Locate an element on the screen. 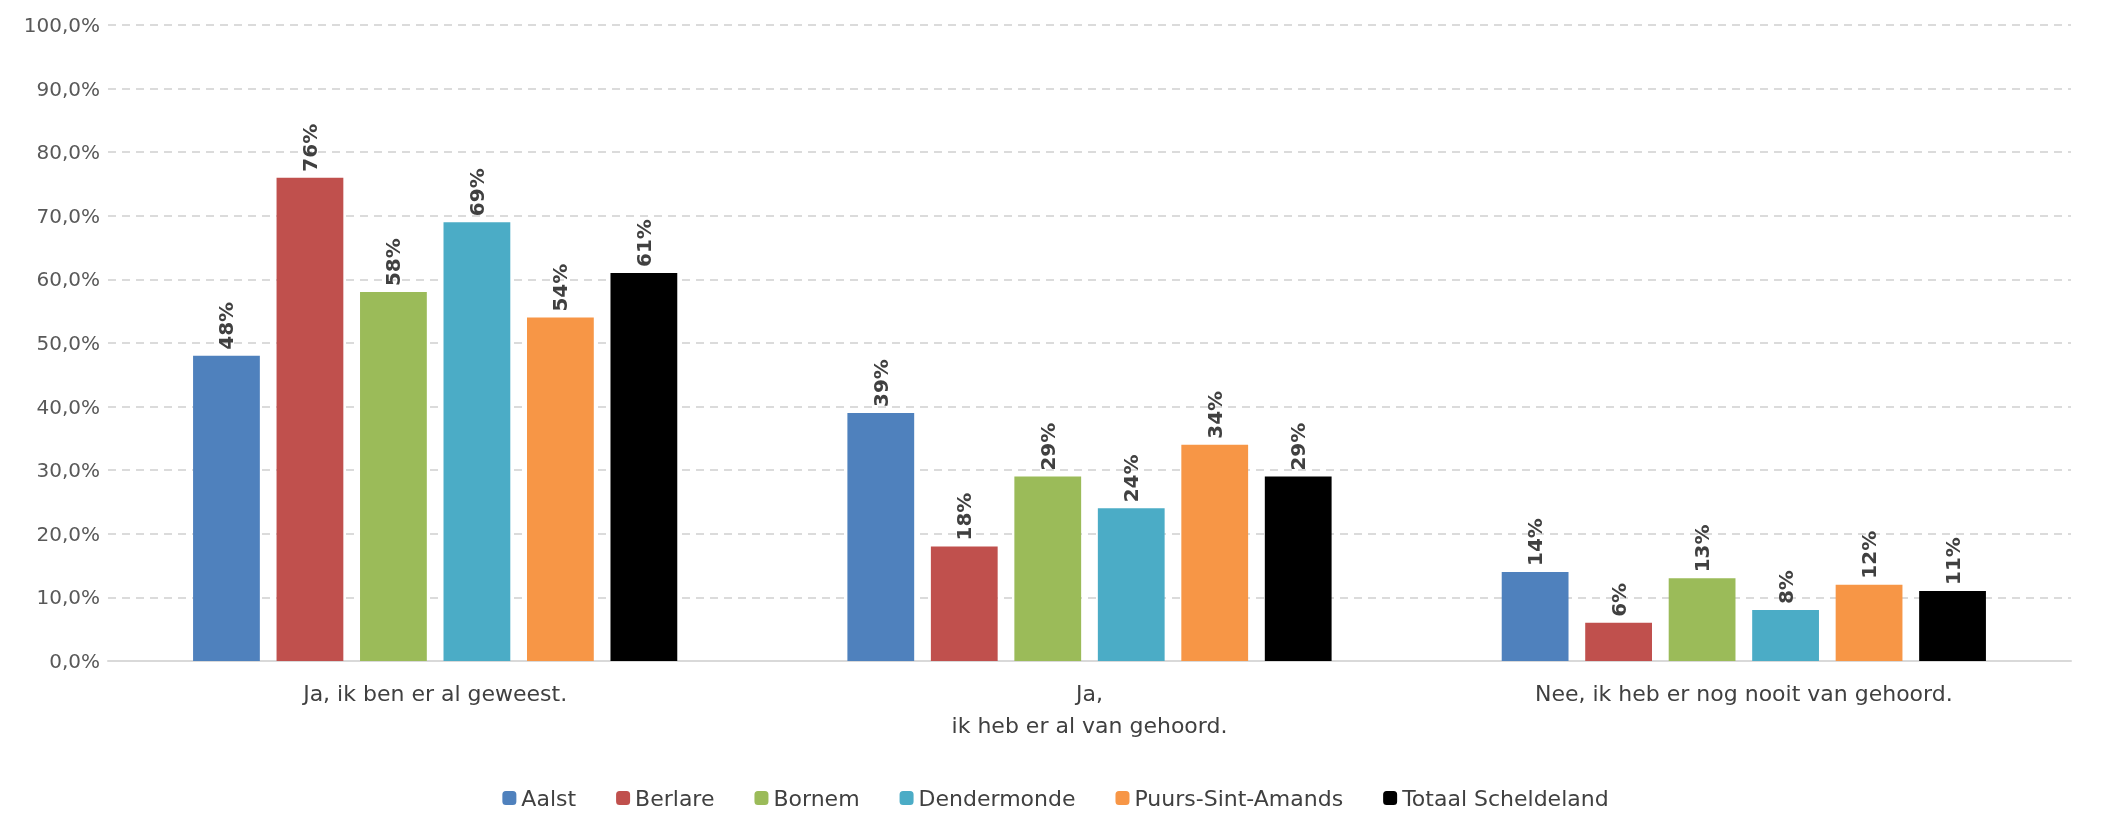 The height and width of the screenshot is (816, 2111). legend-label: Puurs-Sint-Amands is located at coordinates (1239, 798).